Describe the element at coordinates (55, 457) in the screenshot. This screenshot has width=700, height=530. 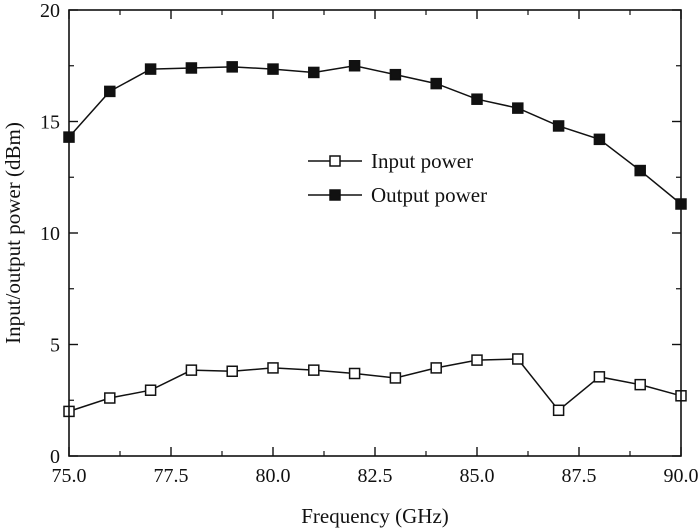
I see `y-tick-label: 0` at that location.